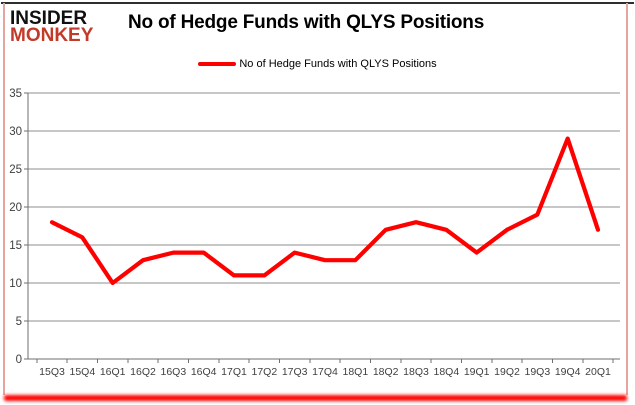 The width and height of the screenshot is (635, 405). Describe the element at coordinates (15, 246) in the screenshot. I see `y-axis-label: 15` at that location.